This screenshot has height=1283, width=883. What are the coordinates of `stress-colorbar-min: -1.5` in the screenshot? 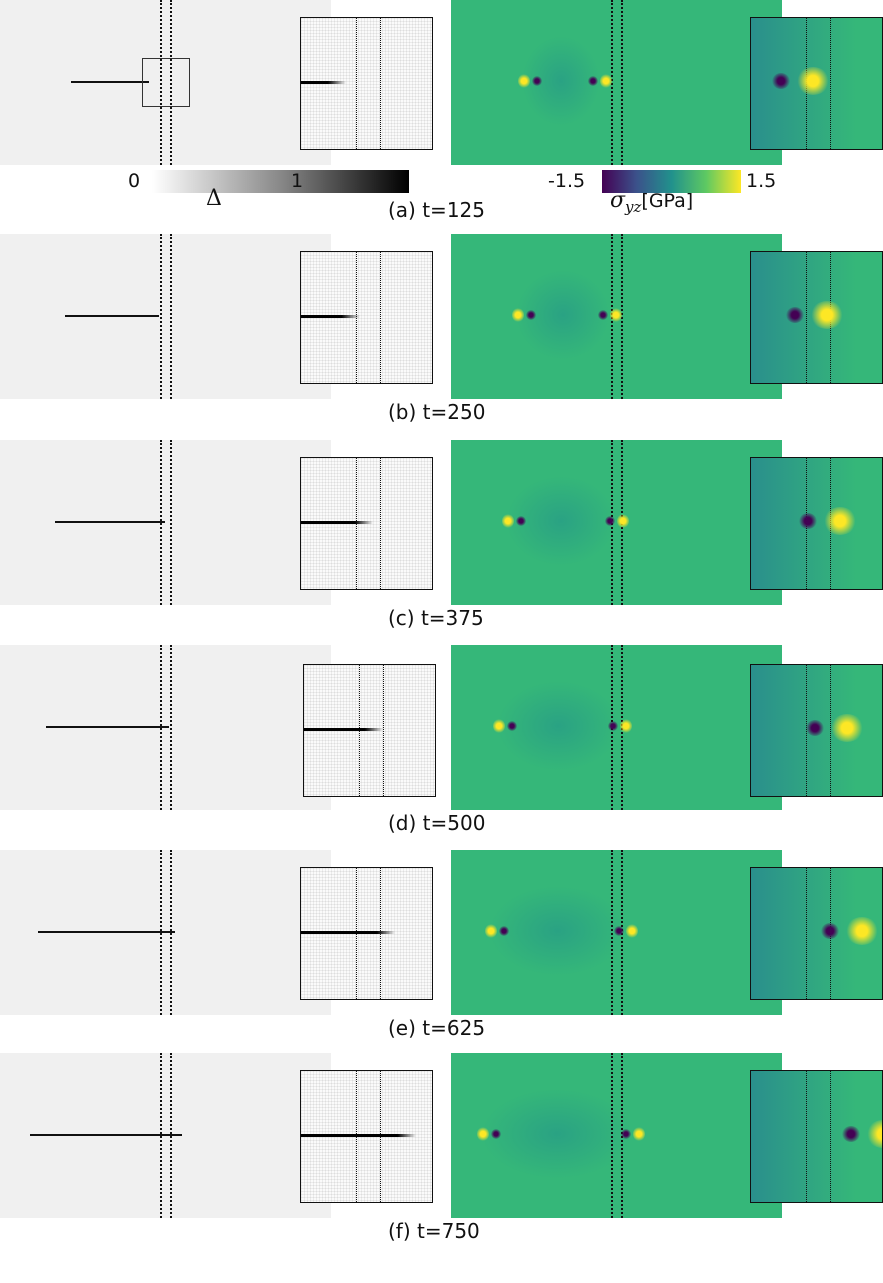 It's located at (567, 181).